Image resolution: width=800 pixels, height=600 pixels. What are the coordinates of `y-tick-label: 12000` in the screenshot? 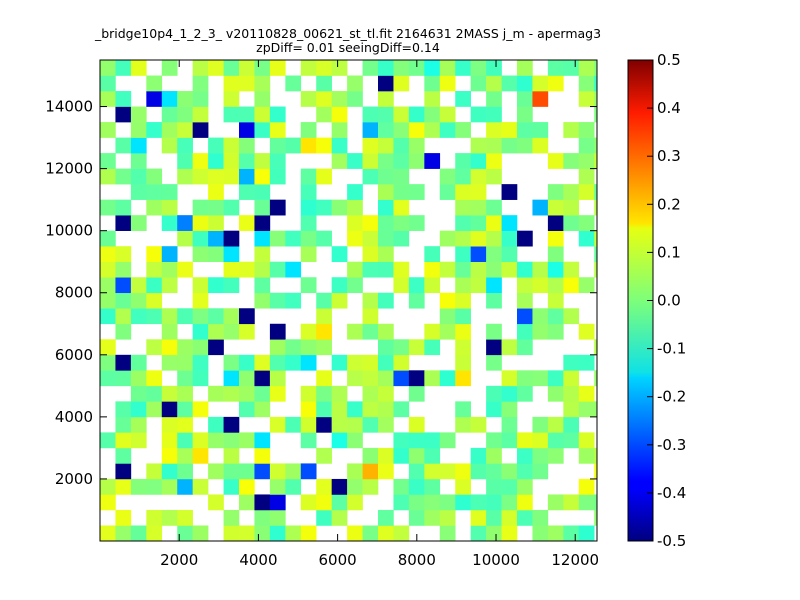 It's located at (69, 169).